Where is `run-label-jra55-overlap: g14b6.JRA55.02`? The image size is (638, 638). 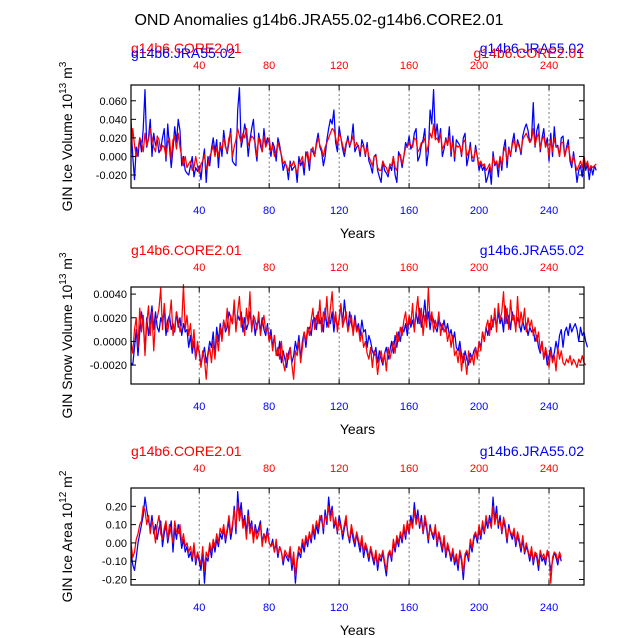 run-label-jra55-overlap: g14b6.JRA55.02 is located at coordinates (183, 53).